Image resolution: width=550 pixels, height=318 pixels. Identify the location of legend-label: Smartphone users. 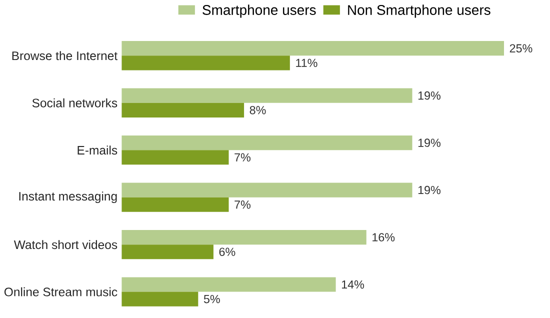
(259, 11).